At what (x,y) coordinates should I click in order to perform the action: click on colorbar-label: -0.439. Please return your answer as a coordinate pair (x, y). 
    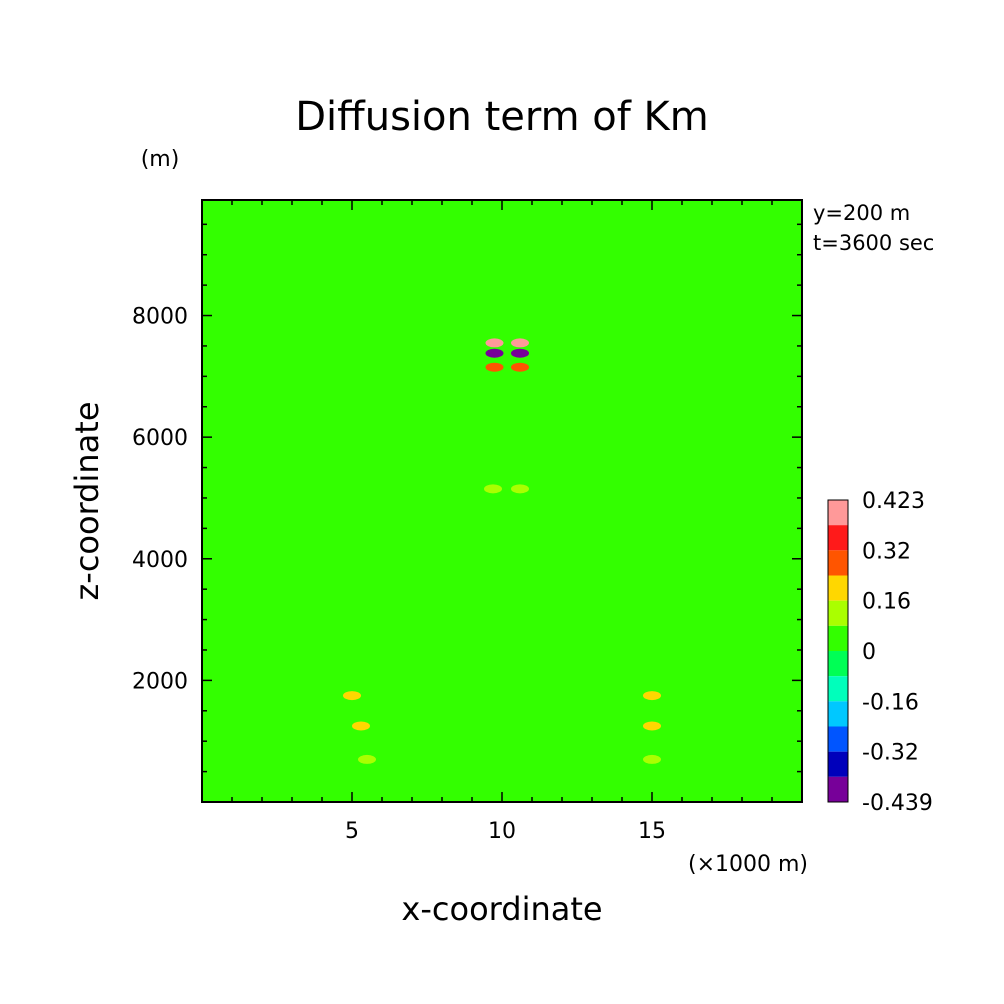
    Looking at the image, I should click on (897, 803).